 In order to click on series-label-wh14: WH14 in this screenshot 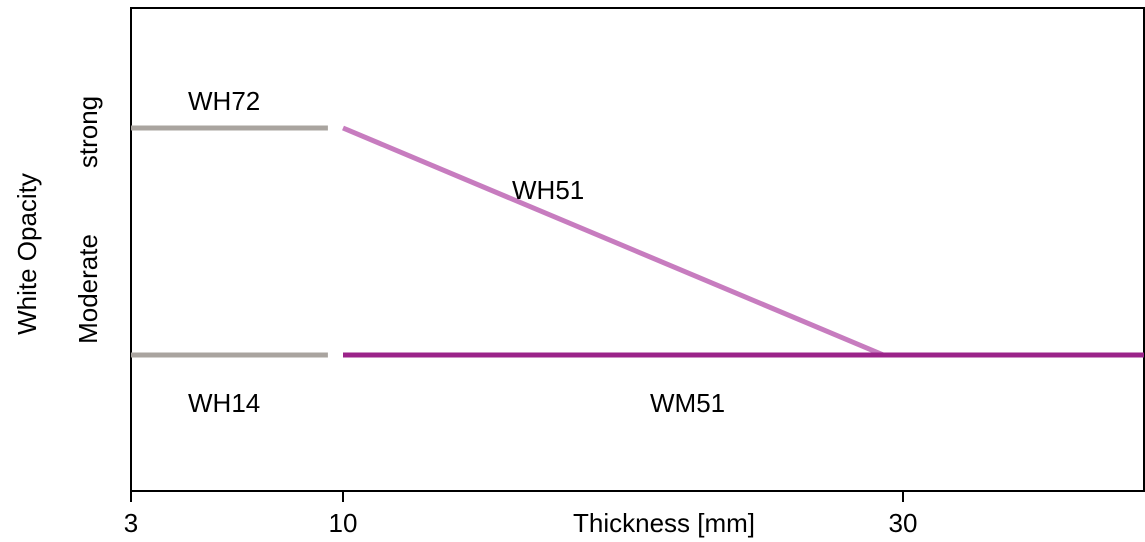, I will do `click(224, 403)`.